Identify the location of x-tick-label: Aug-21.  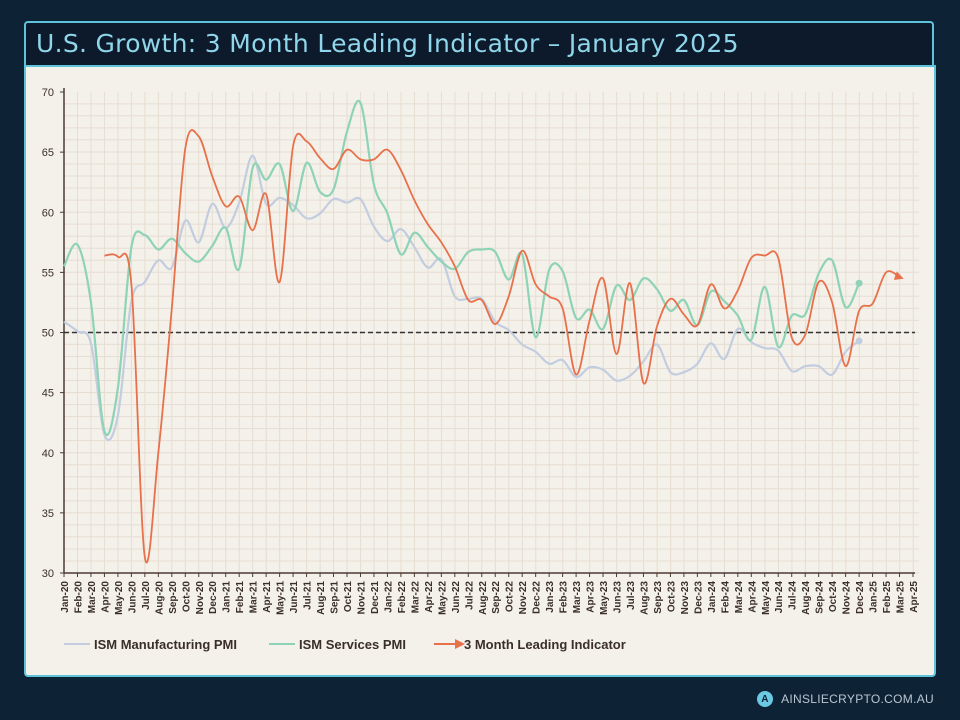
(321, 598).